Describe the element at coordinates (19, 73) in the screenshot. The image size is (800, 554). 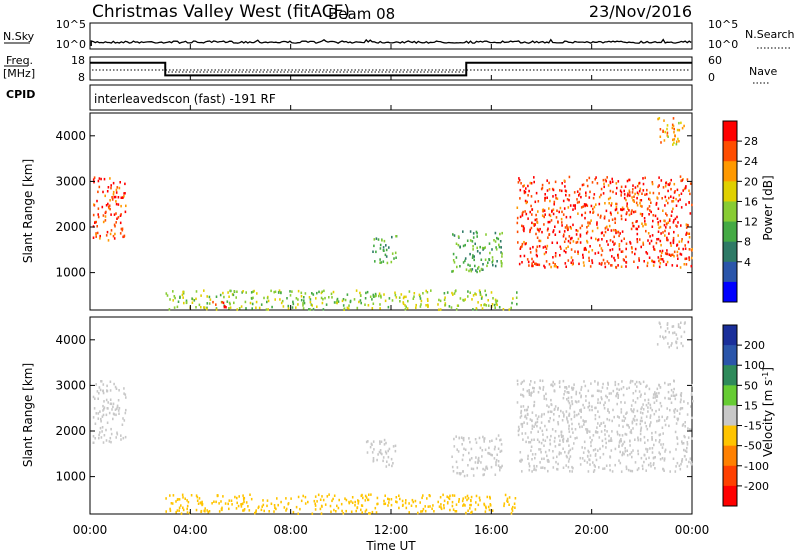
I see `freq-unit-label: [MHz]` at that location.